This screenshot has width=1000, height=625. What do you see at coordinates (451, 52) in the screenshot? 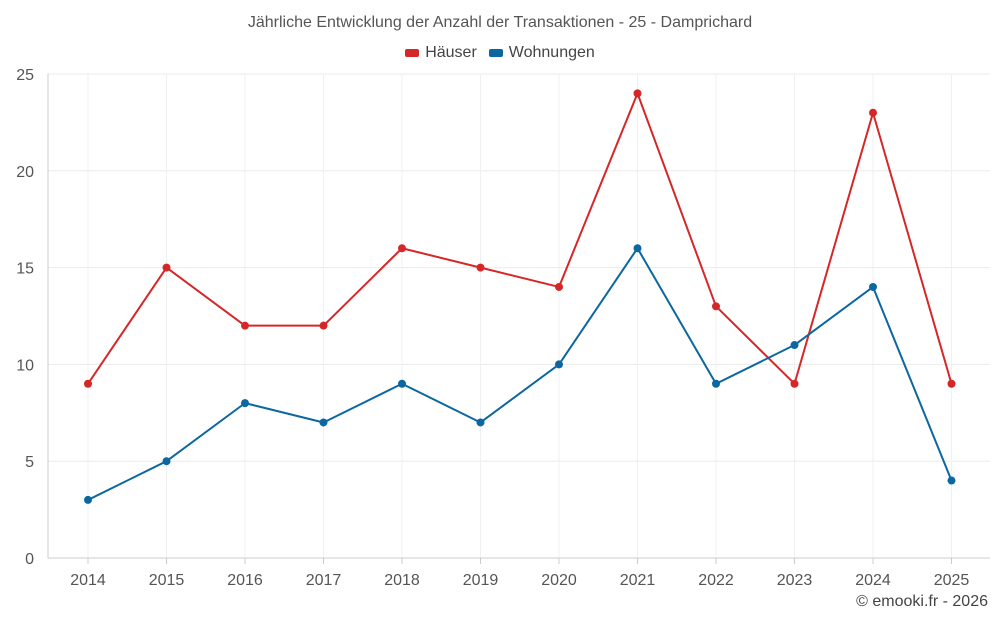
I see `legend-label-haeuser: Häuser` at bounding box center [451, 52].